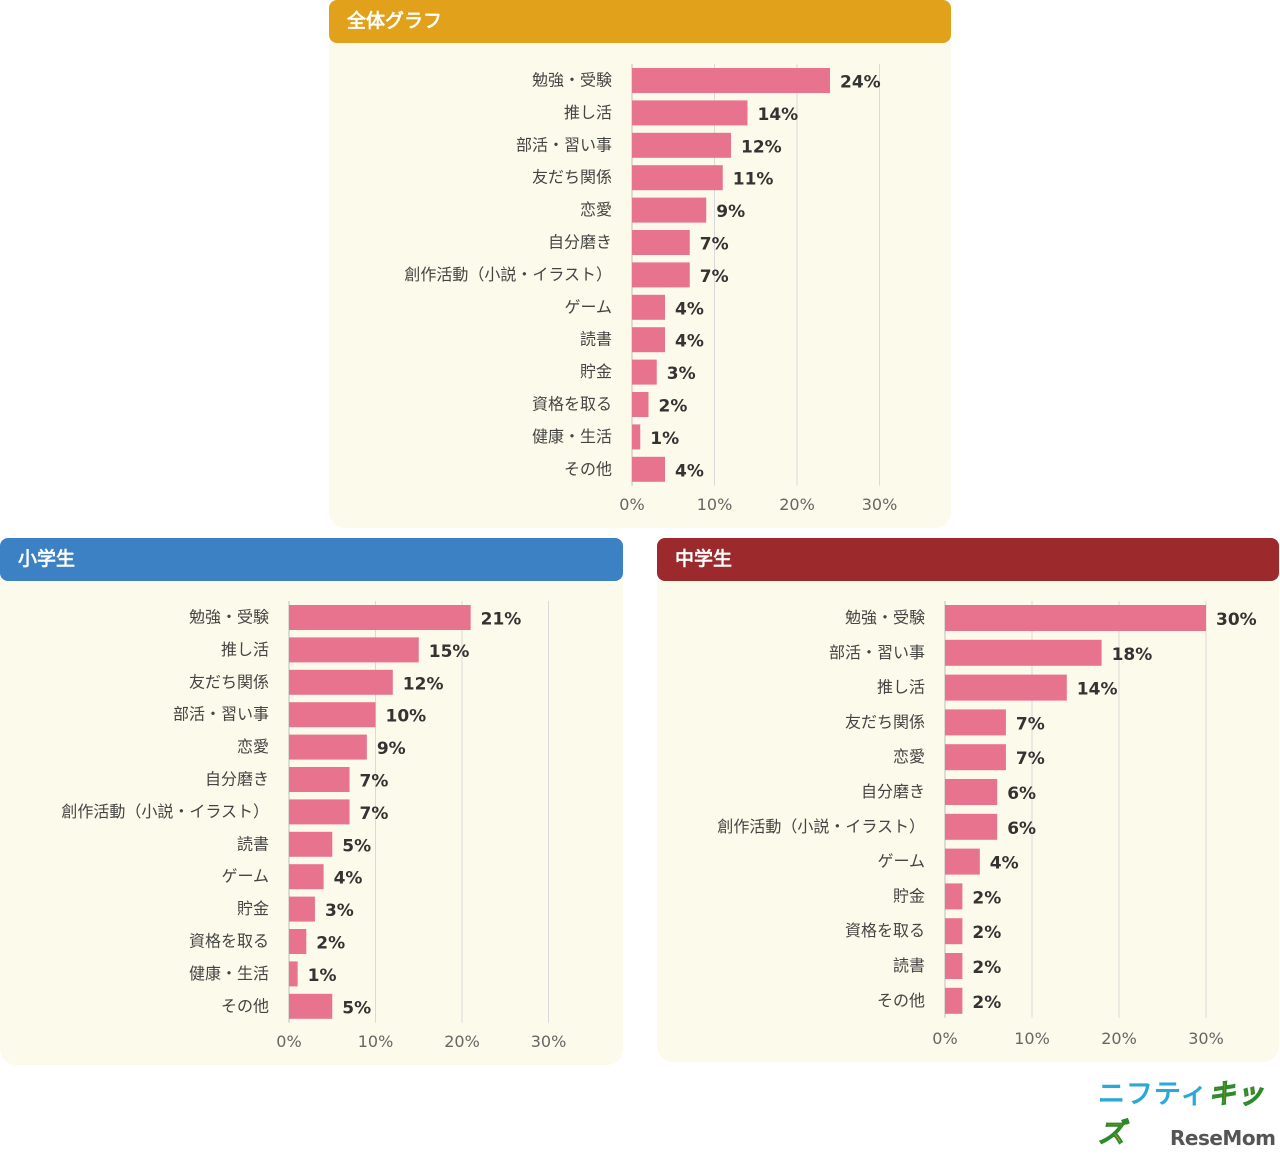 This screenshot has width=1280, height=1165. What do you see at coordinates (1132, 655) in the screenshot?
I see `value-label: 18%` at bounding box center [1132, 655].